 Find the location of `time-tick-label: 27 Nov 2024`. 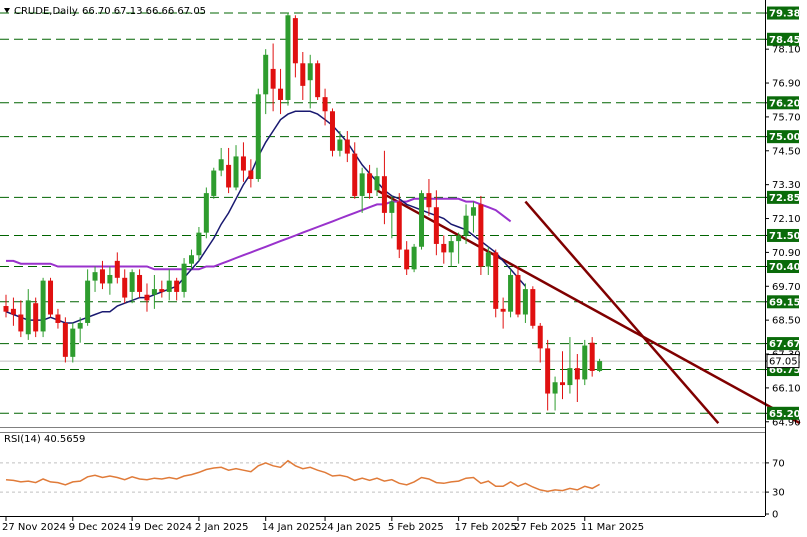

time-tick-label: 27 Nov 2024 is located at coordinates (34, 527).